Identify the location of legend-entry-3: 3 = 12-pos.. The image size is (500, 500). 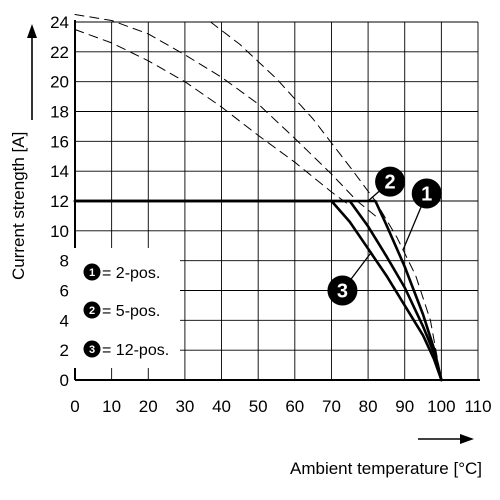
(126, 349).